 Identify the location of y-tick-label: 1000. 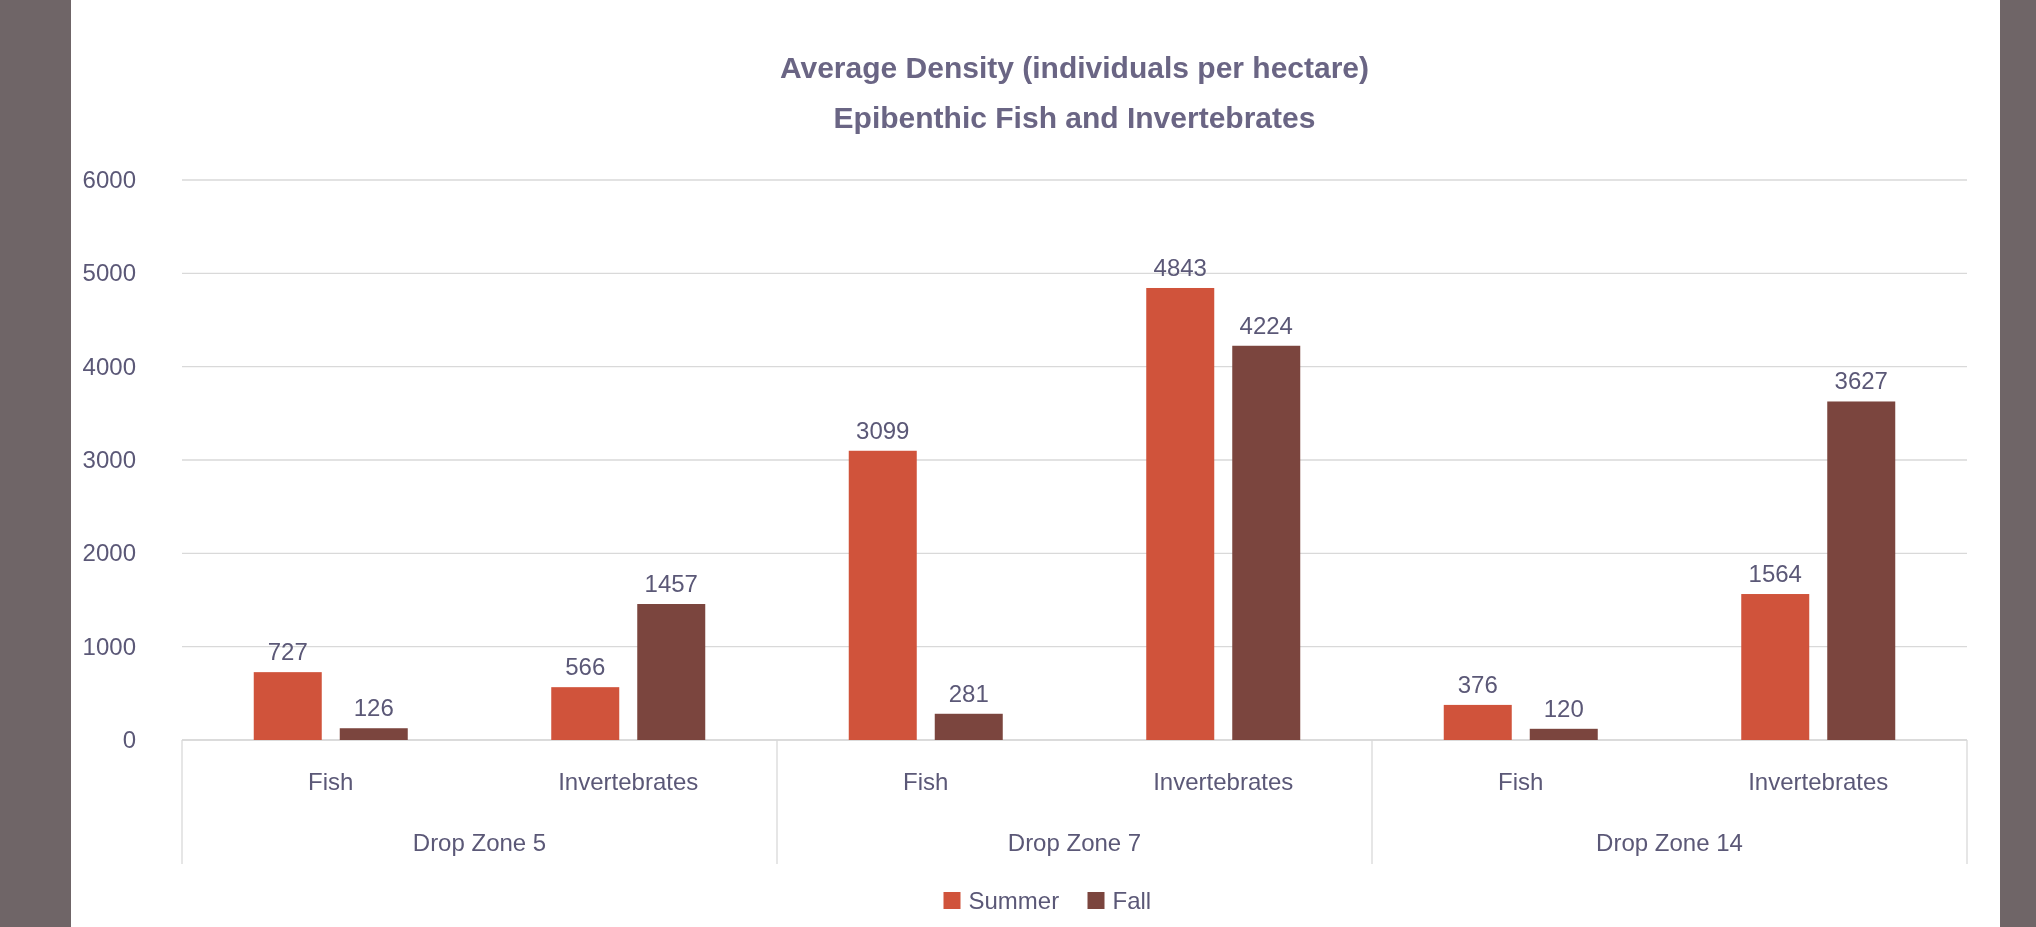
(109, 646).